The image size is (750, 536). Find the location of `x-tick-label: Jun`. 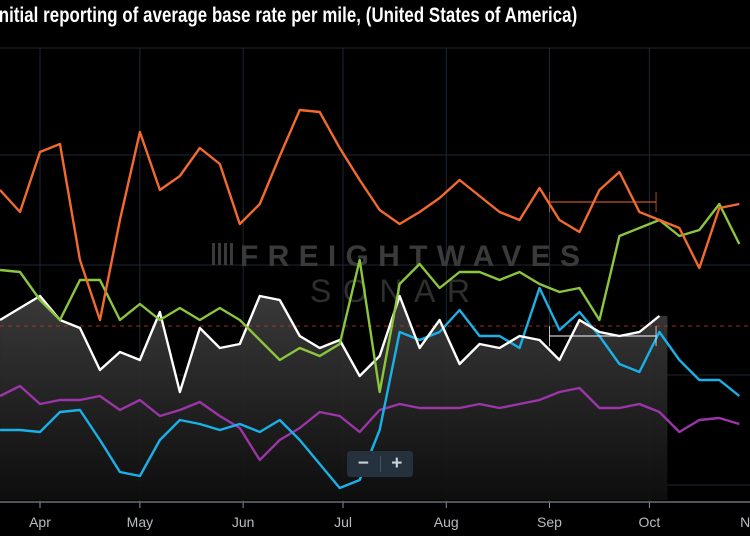

x-tick-label: Jun is located at coordinates (243, 522).